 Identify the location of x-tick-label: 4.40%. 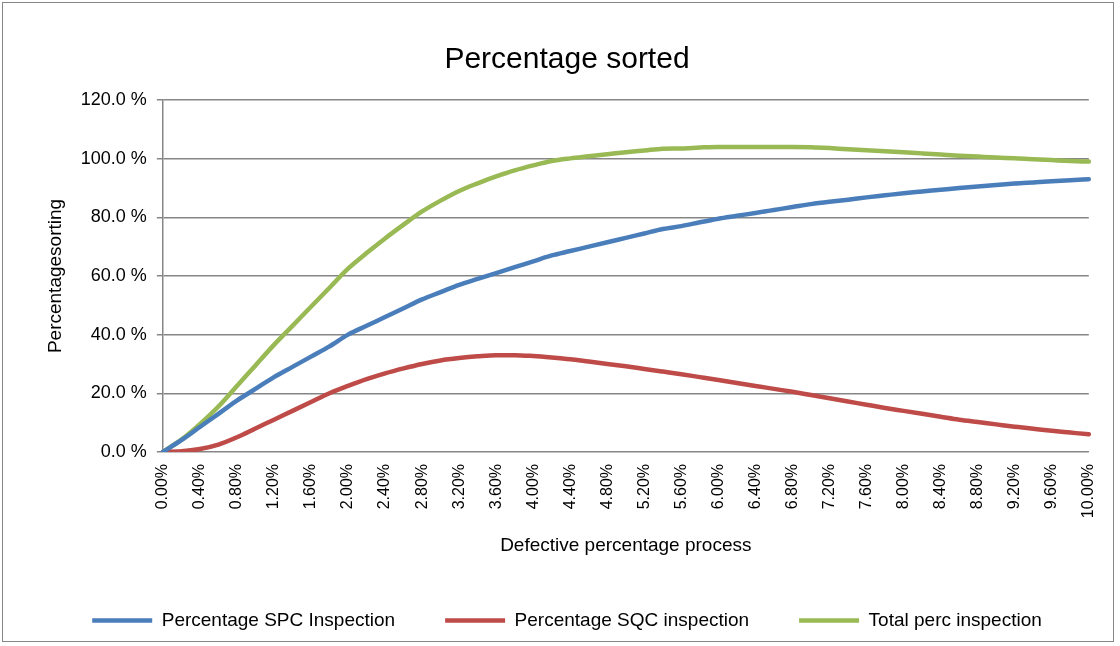
(569, 486).